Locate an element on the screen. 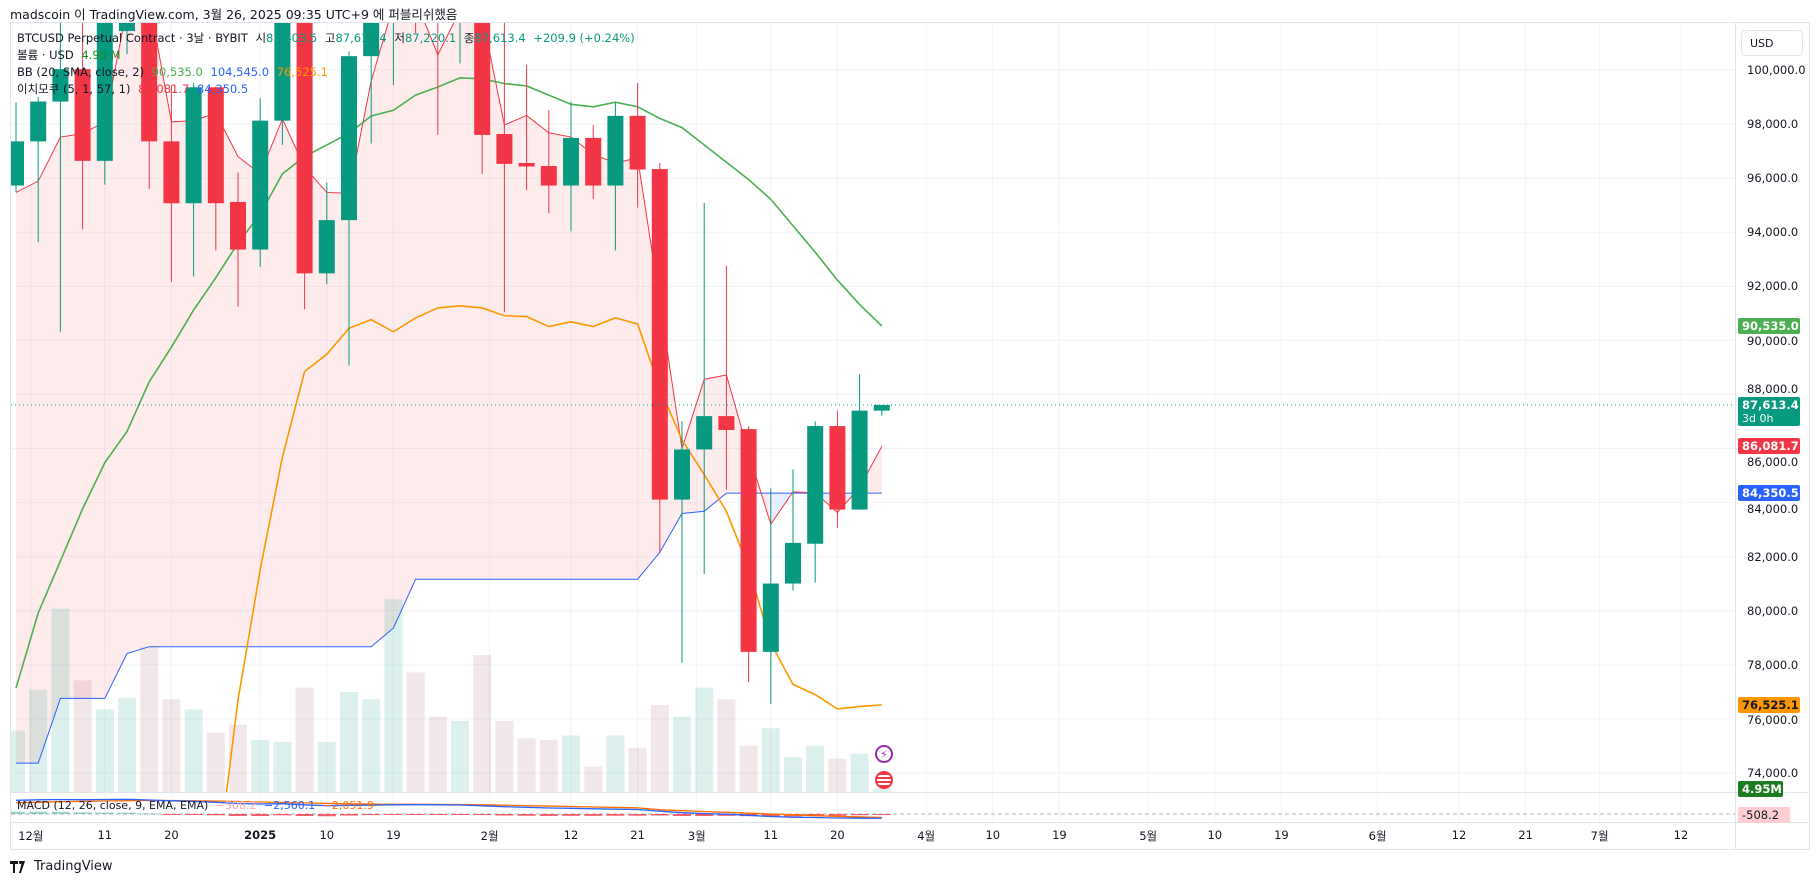 This screenshot has width=1819, height=886. volume-label: 볼륨 · USD is located at coordinates (45, 55).